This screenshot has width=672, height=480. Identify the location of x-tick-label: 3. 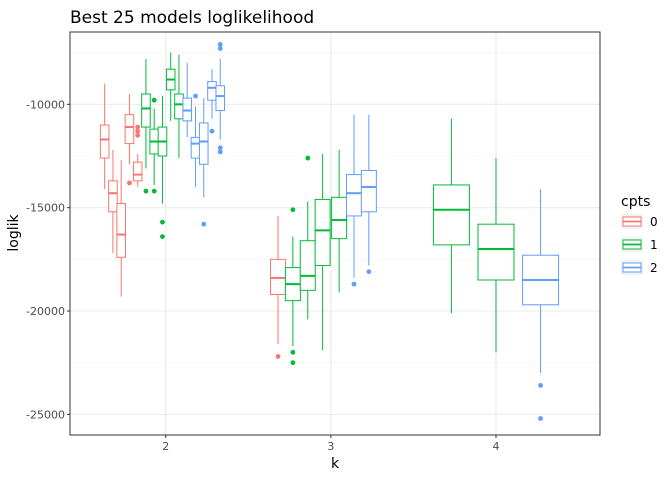
(330, 446).